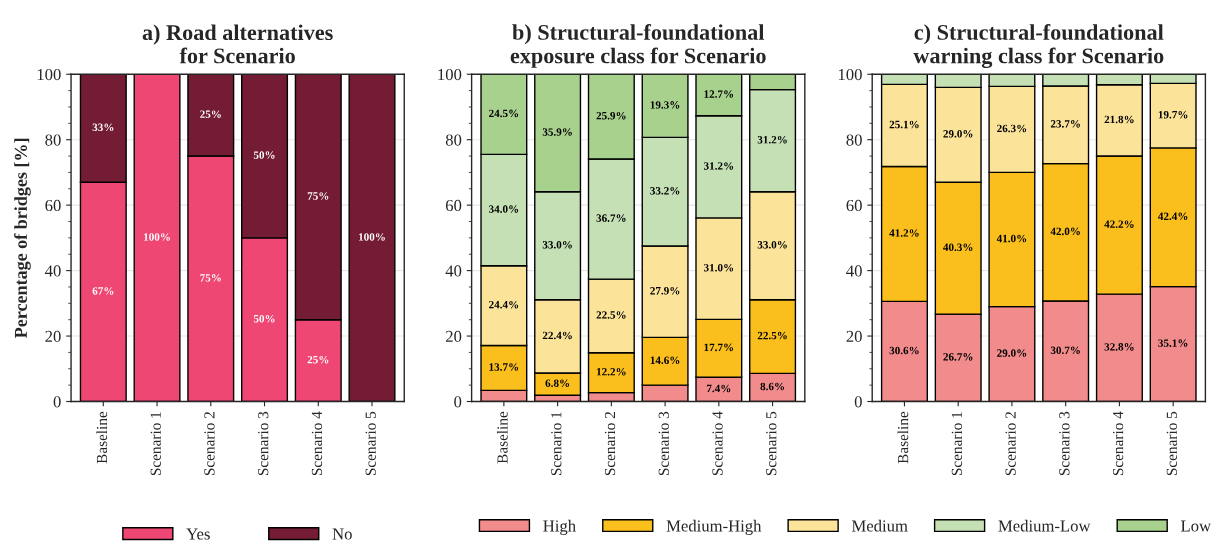 The width and height of the screenshot is (1225, 550). Describe the element at coordinates (22, 238) in the screenshot. I see `y-axis-title: Percentage of bridges [%]` at that location.